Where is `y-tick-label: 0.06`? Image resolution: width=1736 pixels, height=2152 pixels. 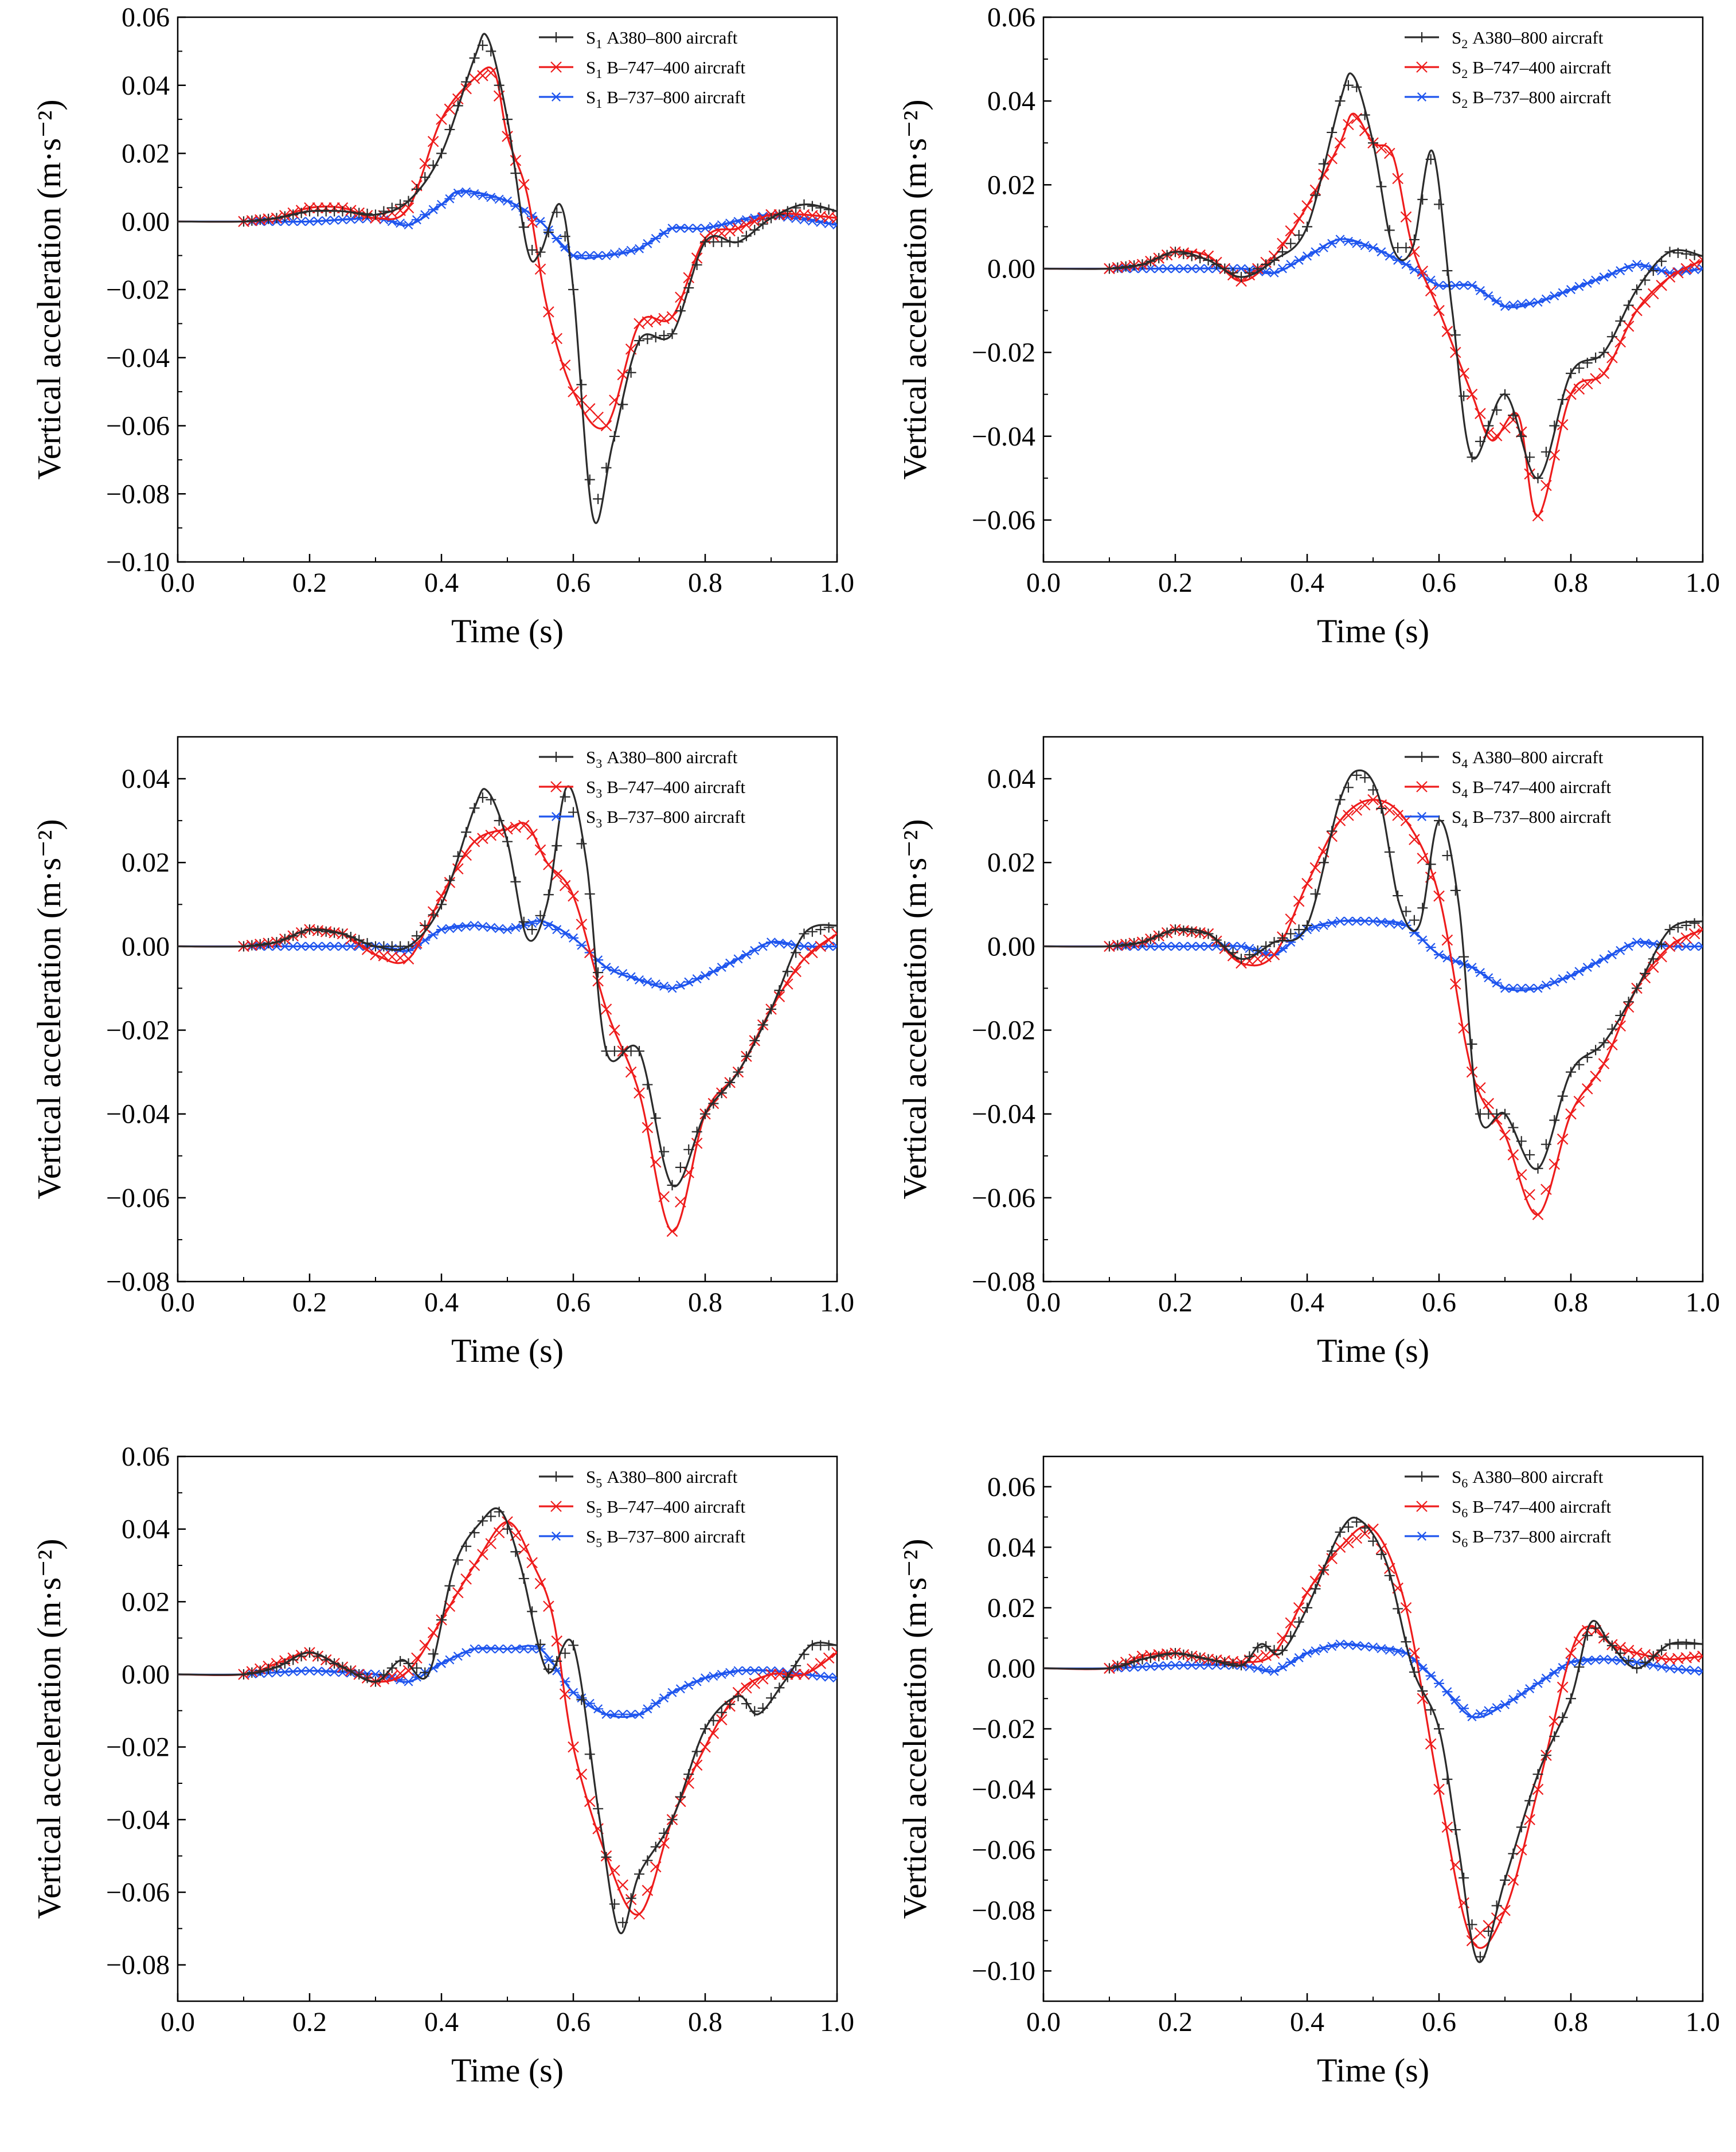 y-tick-label: 0.06 is located at coordinates (1011, 1487).